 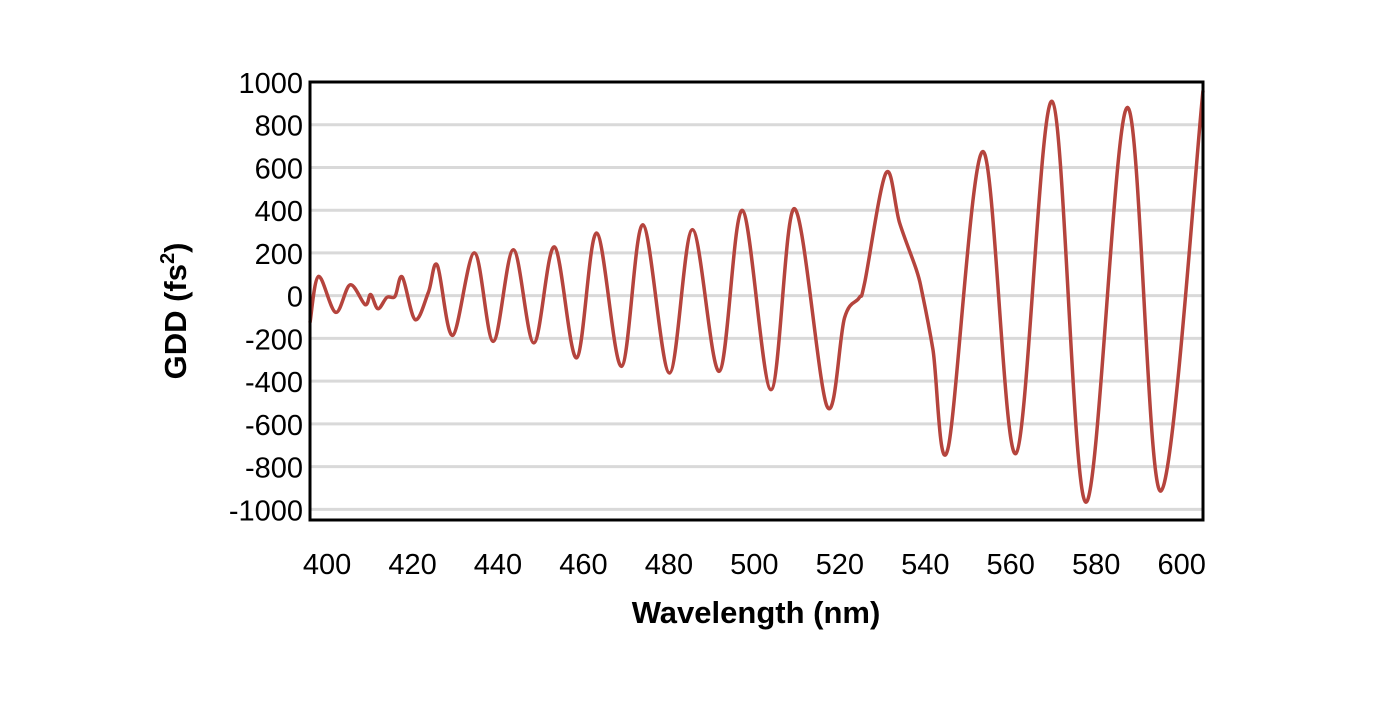 I want to click on x-axis-title: Wavelength (nm), so click(x=756, y=612).